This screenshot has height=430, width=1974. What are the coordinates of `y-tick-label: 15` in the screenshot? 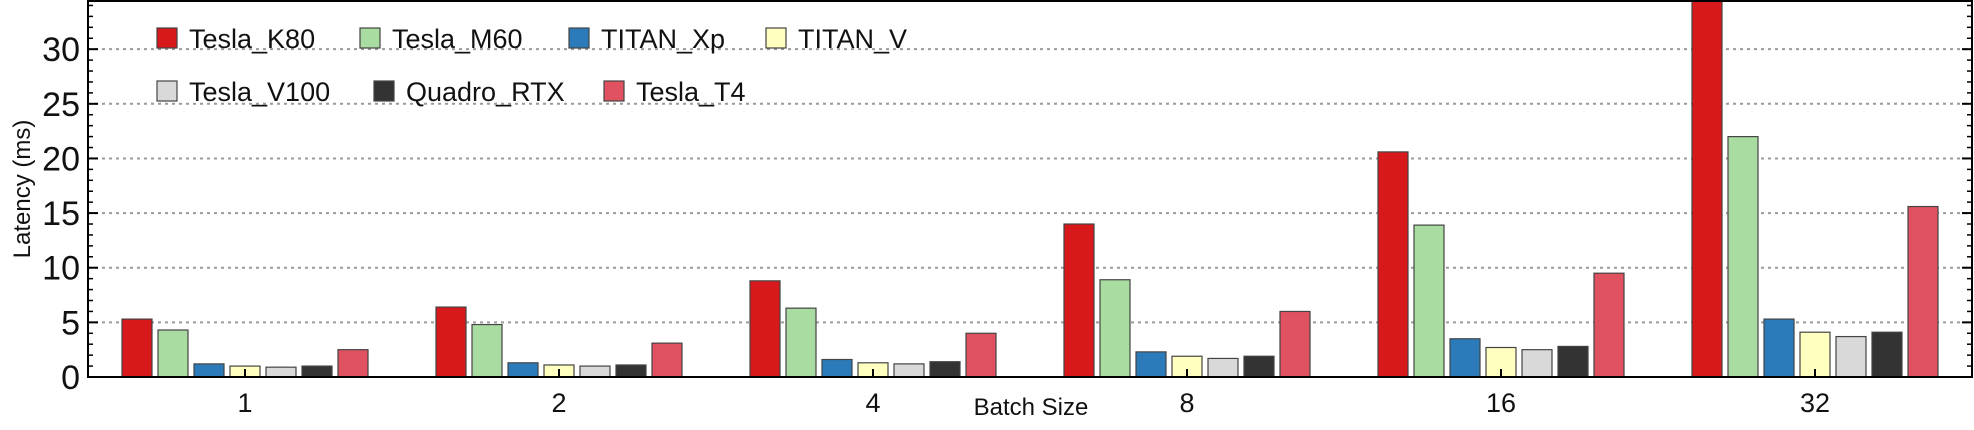 It's located at (61, 214).